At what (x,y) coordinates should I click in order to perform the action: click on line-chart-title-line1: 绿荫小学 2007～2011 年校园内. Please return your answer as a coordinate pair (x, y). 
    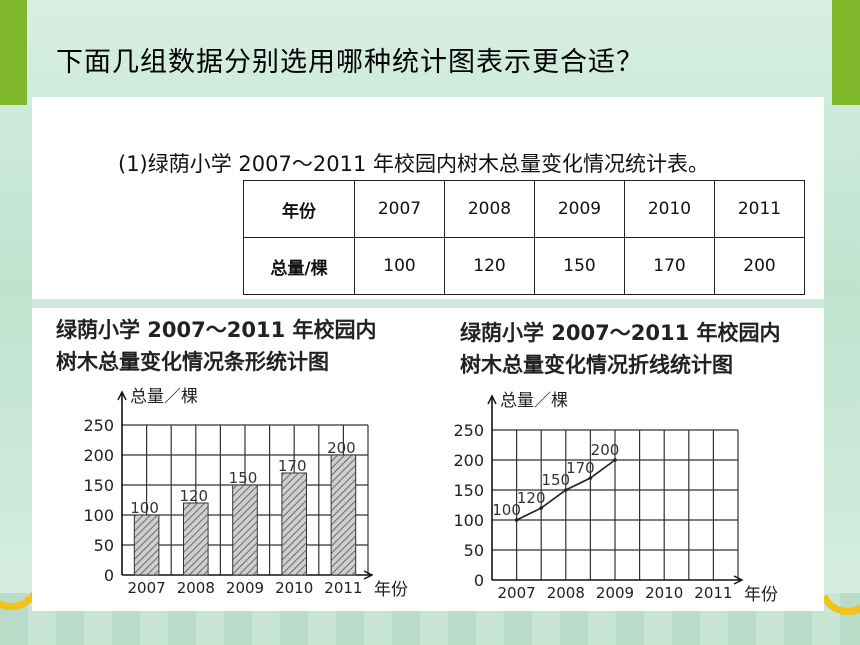
    Looking at the image, I should click on (620, 333).